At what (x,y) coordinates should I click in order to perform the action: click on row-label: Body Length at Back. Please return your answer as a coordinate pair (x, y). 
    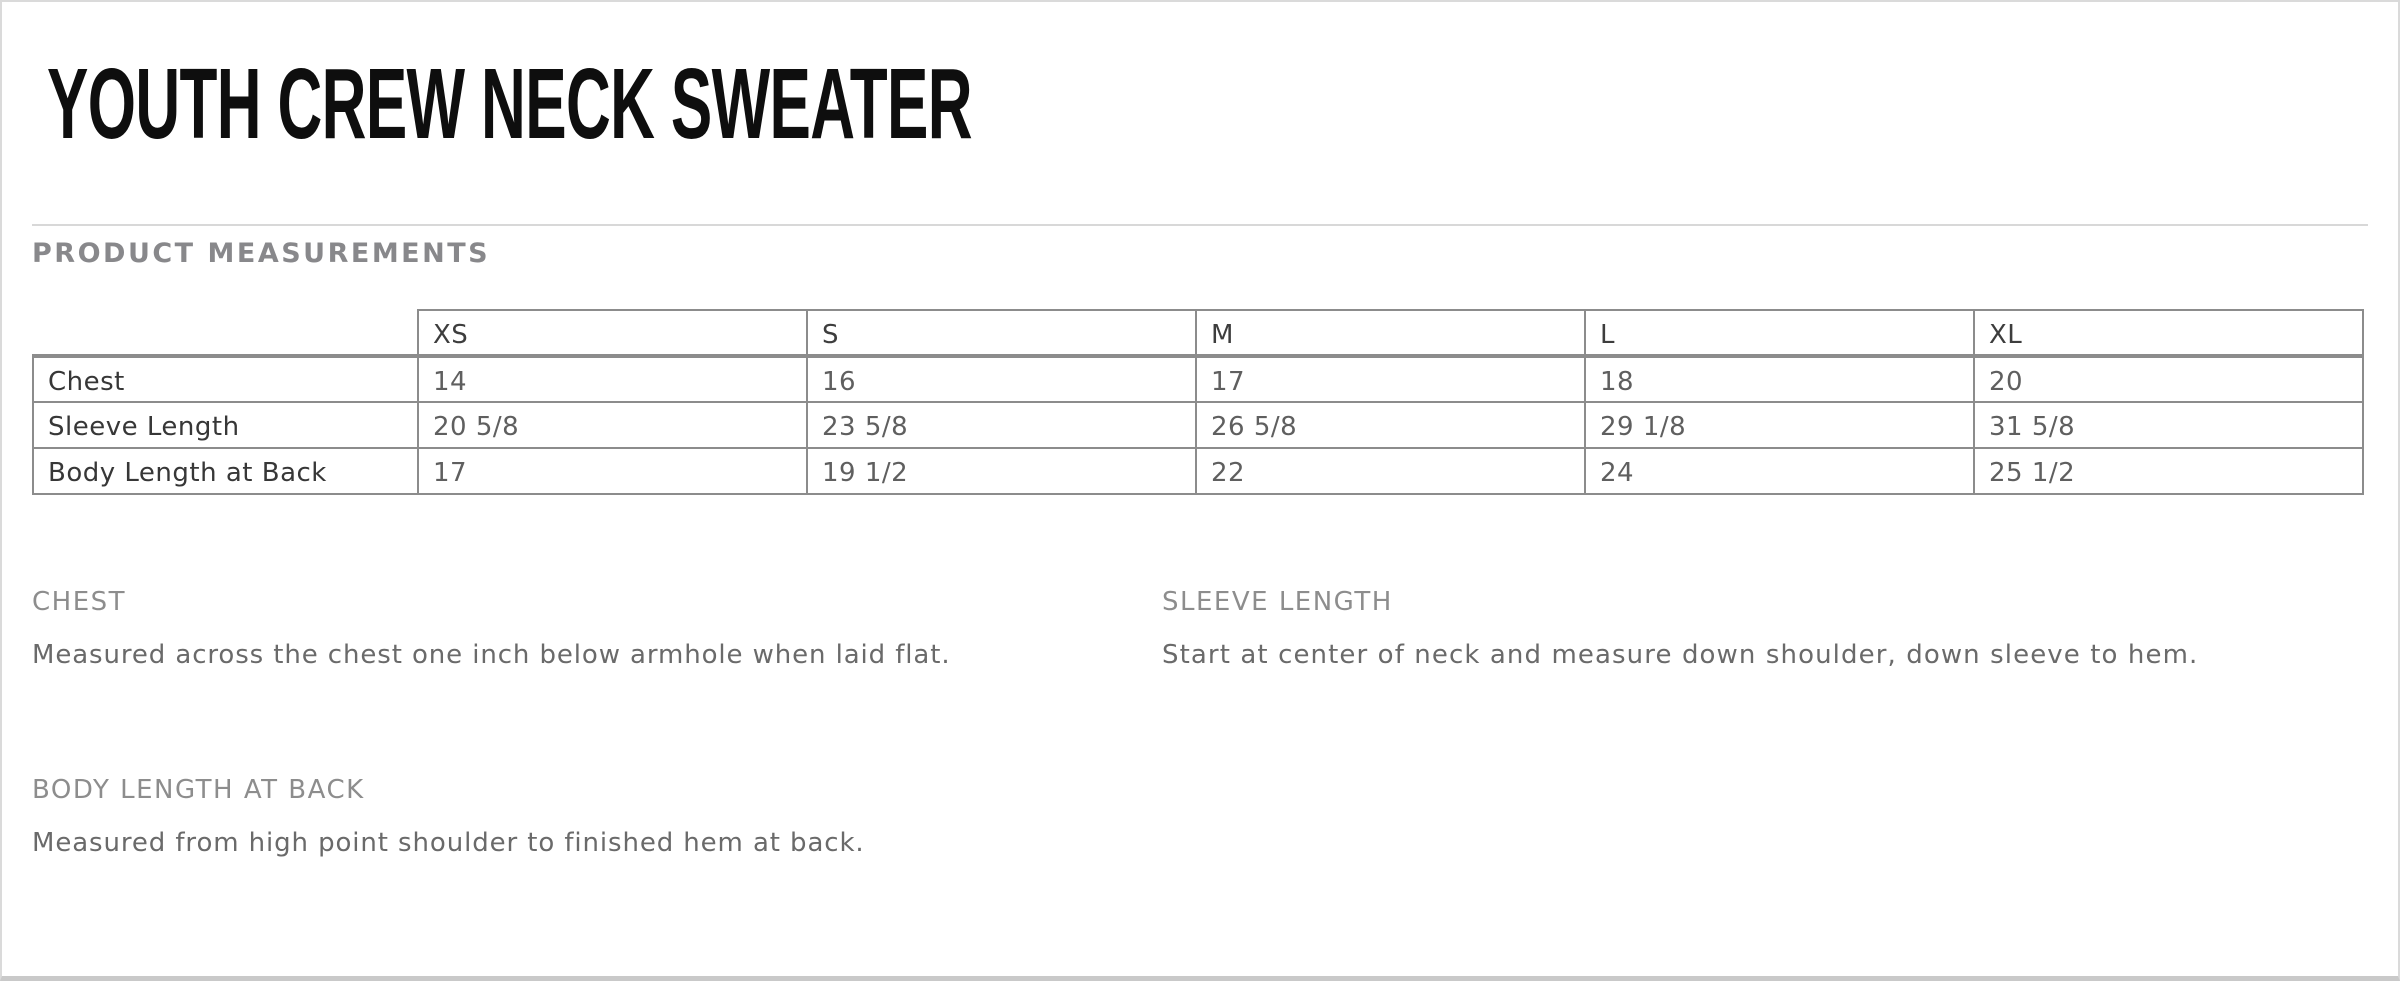
    Looking at the image, I should click on (225, 471).